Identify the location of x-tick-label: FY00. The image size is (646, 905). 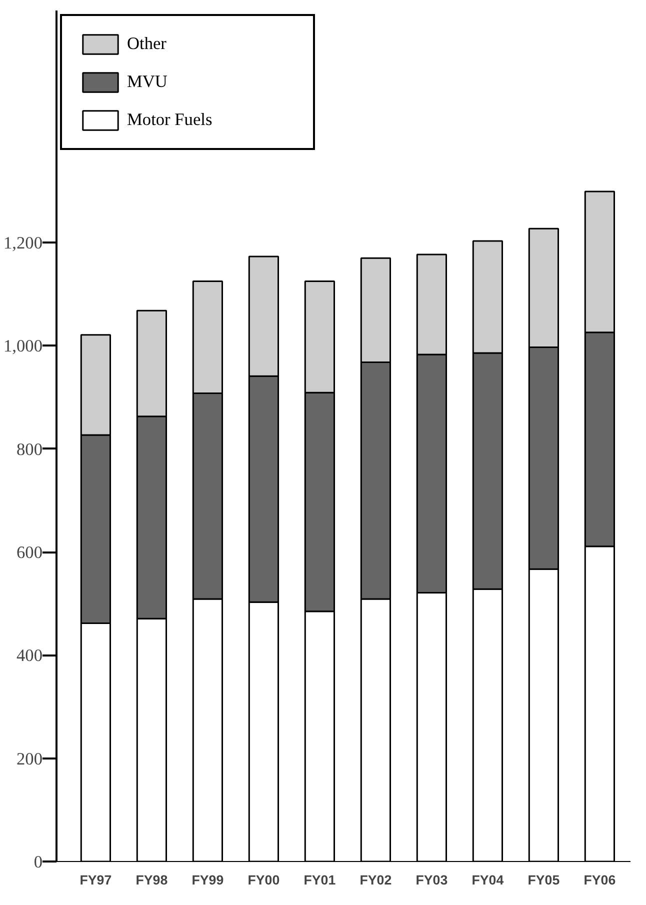
(264, 880).